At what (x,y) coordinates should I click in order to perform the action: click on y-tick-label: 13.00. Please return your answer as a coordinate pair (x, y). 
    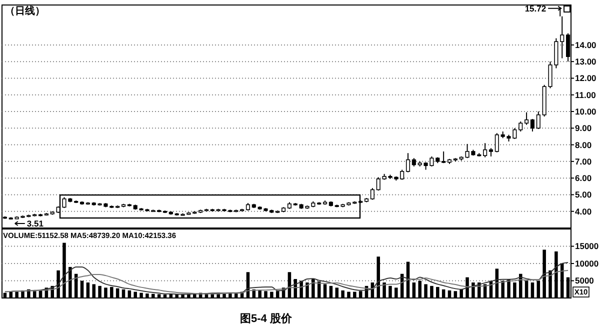
    Looking at the image, I should click on (586, 61).